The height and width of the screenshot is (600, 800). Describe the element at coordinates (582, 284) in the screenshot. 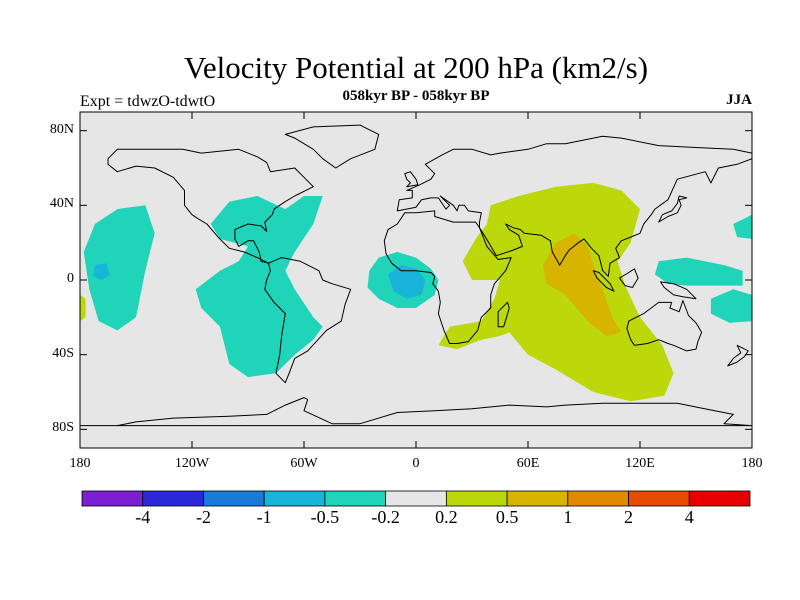

I see `contour-region-indian-ocean-core` at that location.